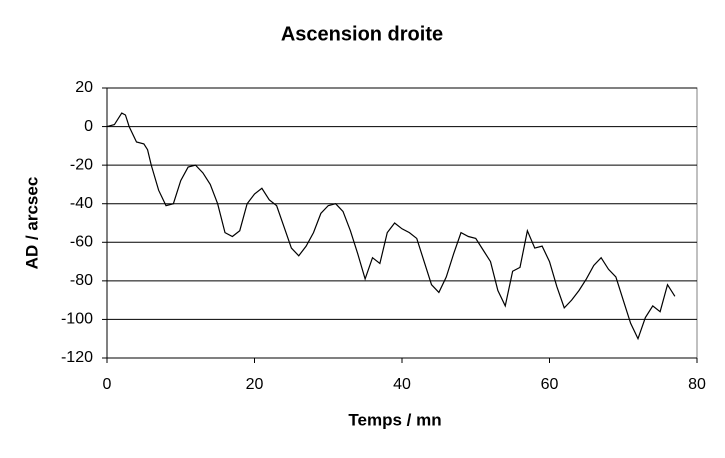 The height and width of the screenshot is (458, 725). What do you see at coordinates (550, 384) in the screenshot?
I see `x-tick-label: 60` at bounding box center [550, 384].